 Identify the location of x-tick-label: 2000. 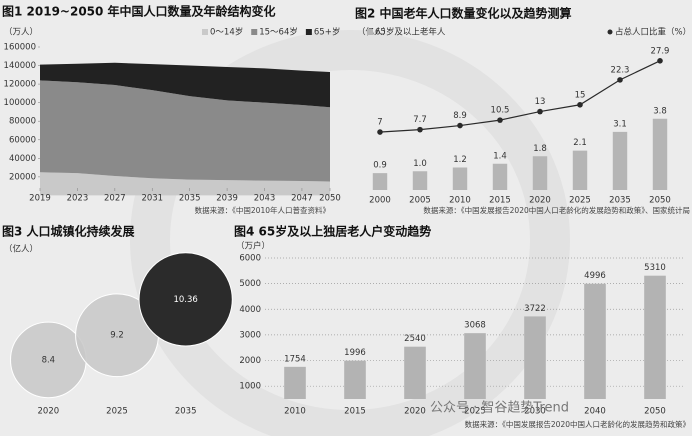
(380, 201).